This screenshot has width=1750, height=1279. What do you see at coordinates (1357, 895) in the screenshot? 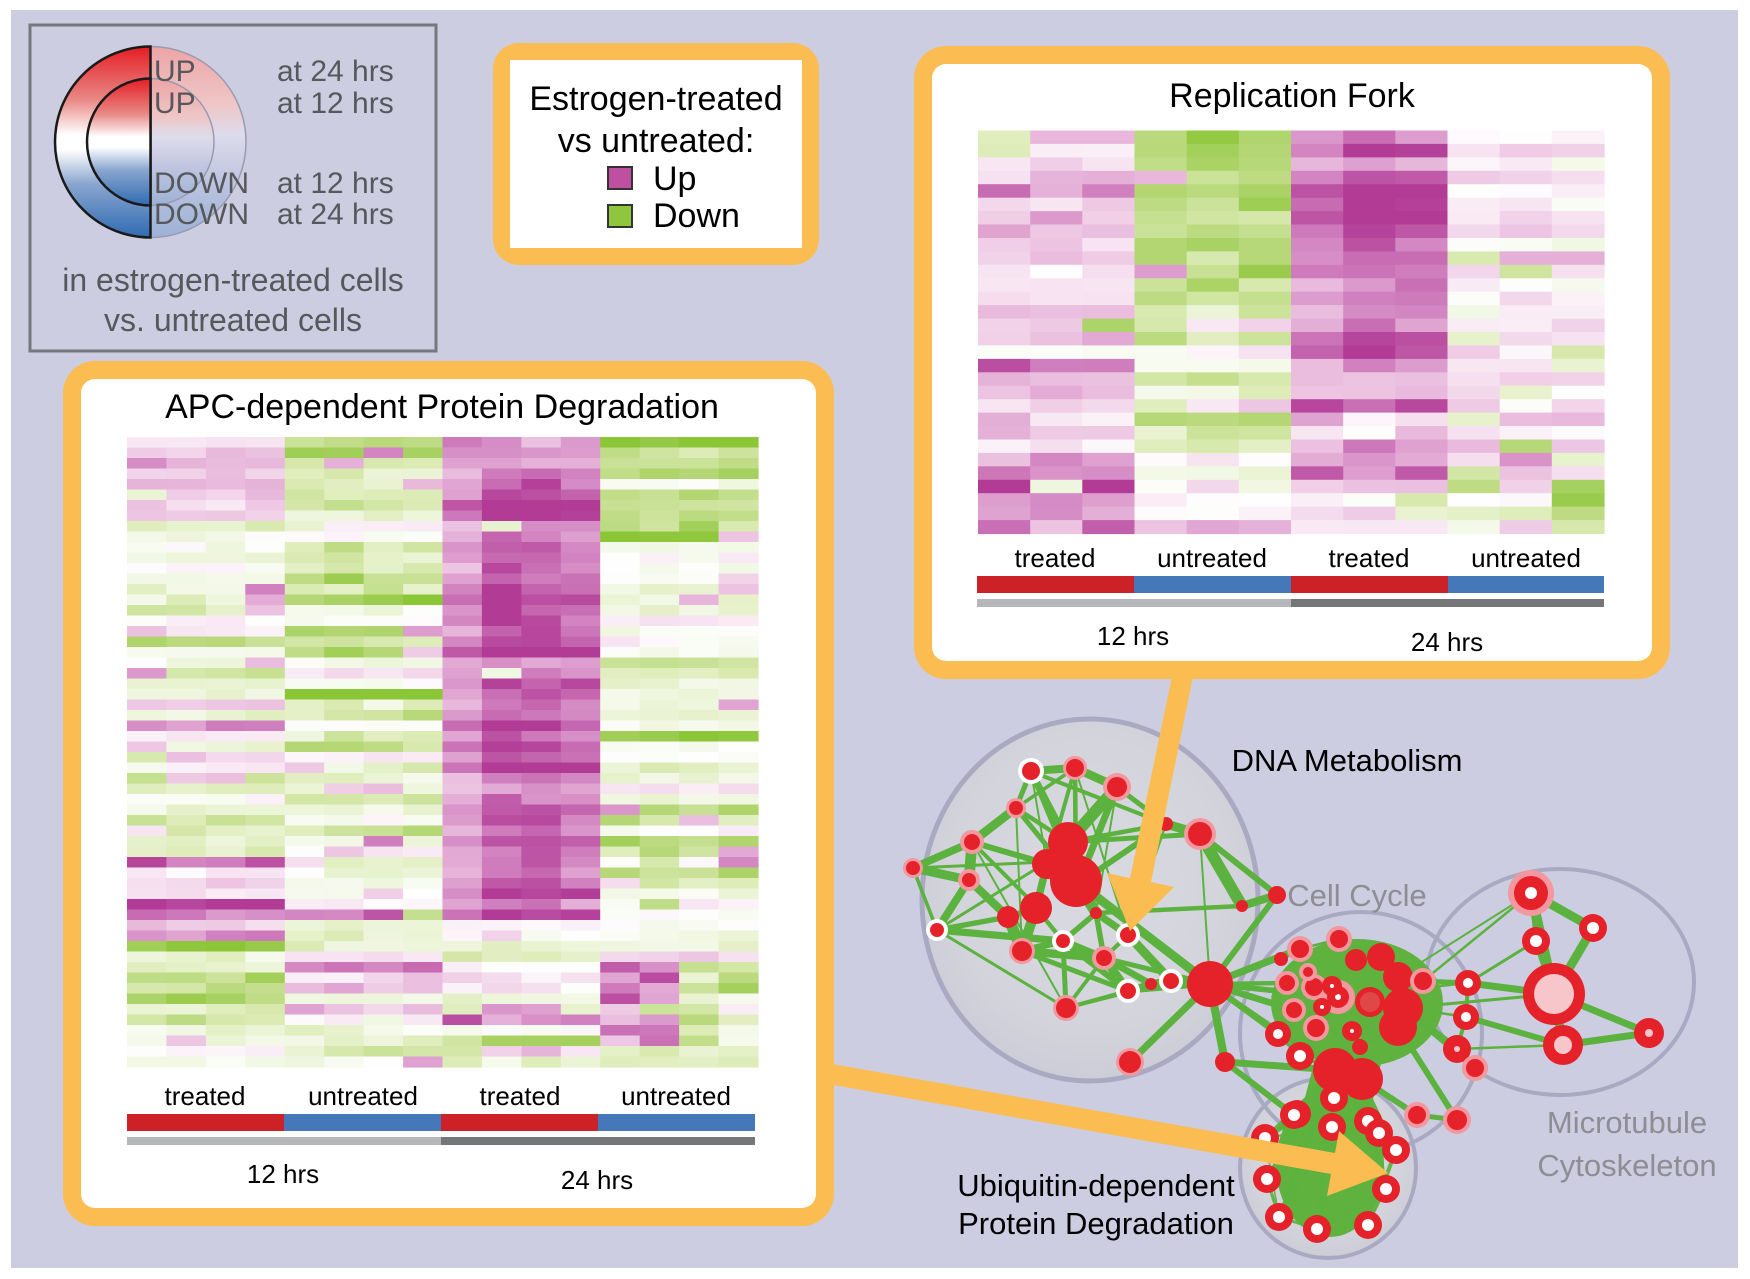
I see `svg-text: Cell Cycle` at bounding box center [1357, 895].